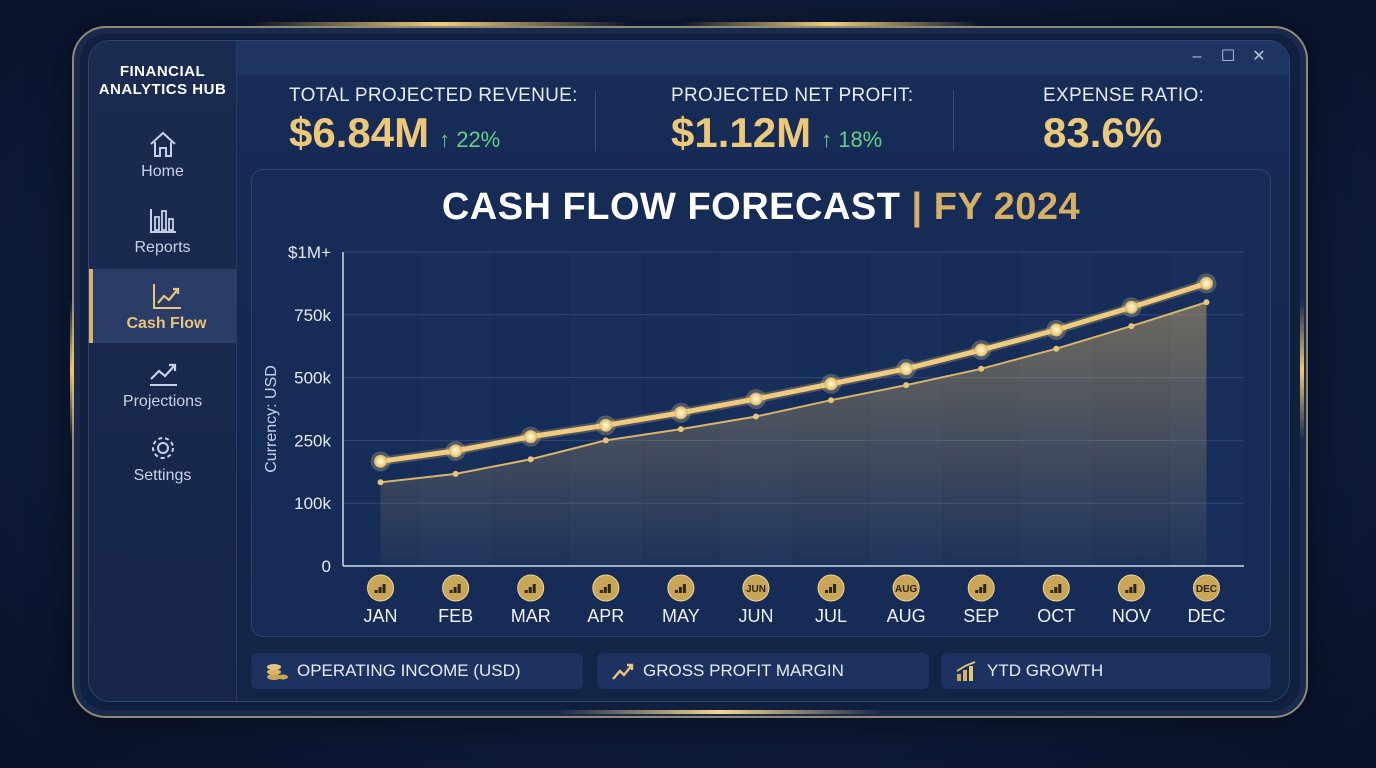 The height and width of the screenshot is (768, 1376). I want to click on month-badge-label: DEC, so click(1206, 589).